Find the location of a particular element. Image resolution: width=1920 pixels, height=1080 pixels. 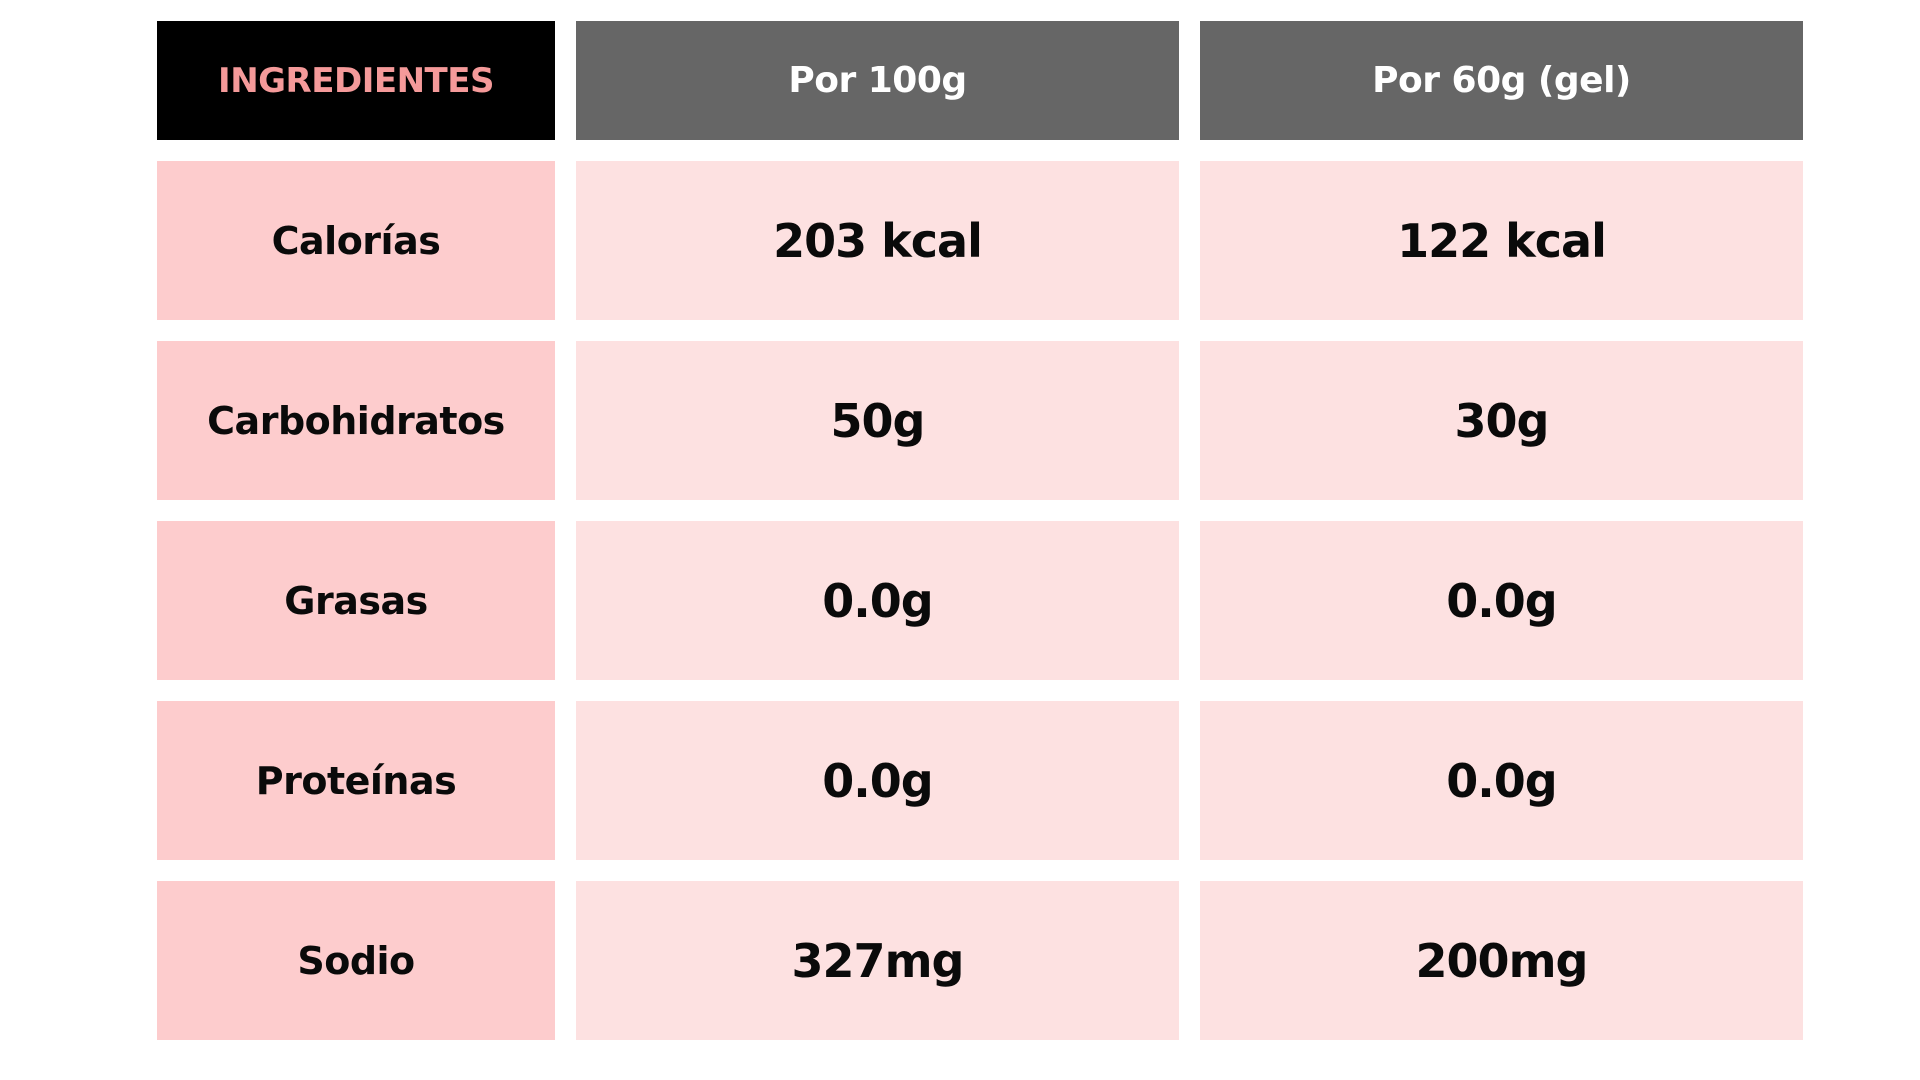

value-proteinas-per100: 0.0g is located at coordinates (877, 780).